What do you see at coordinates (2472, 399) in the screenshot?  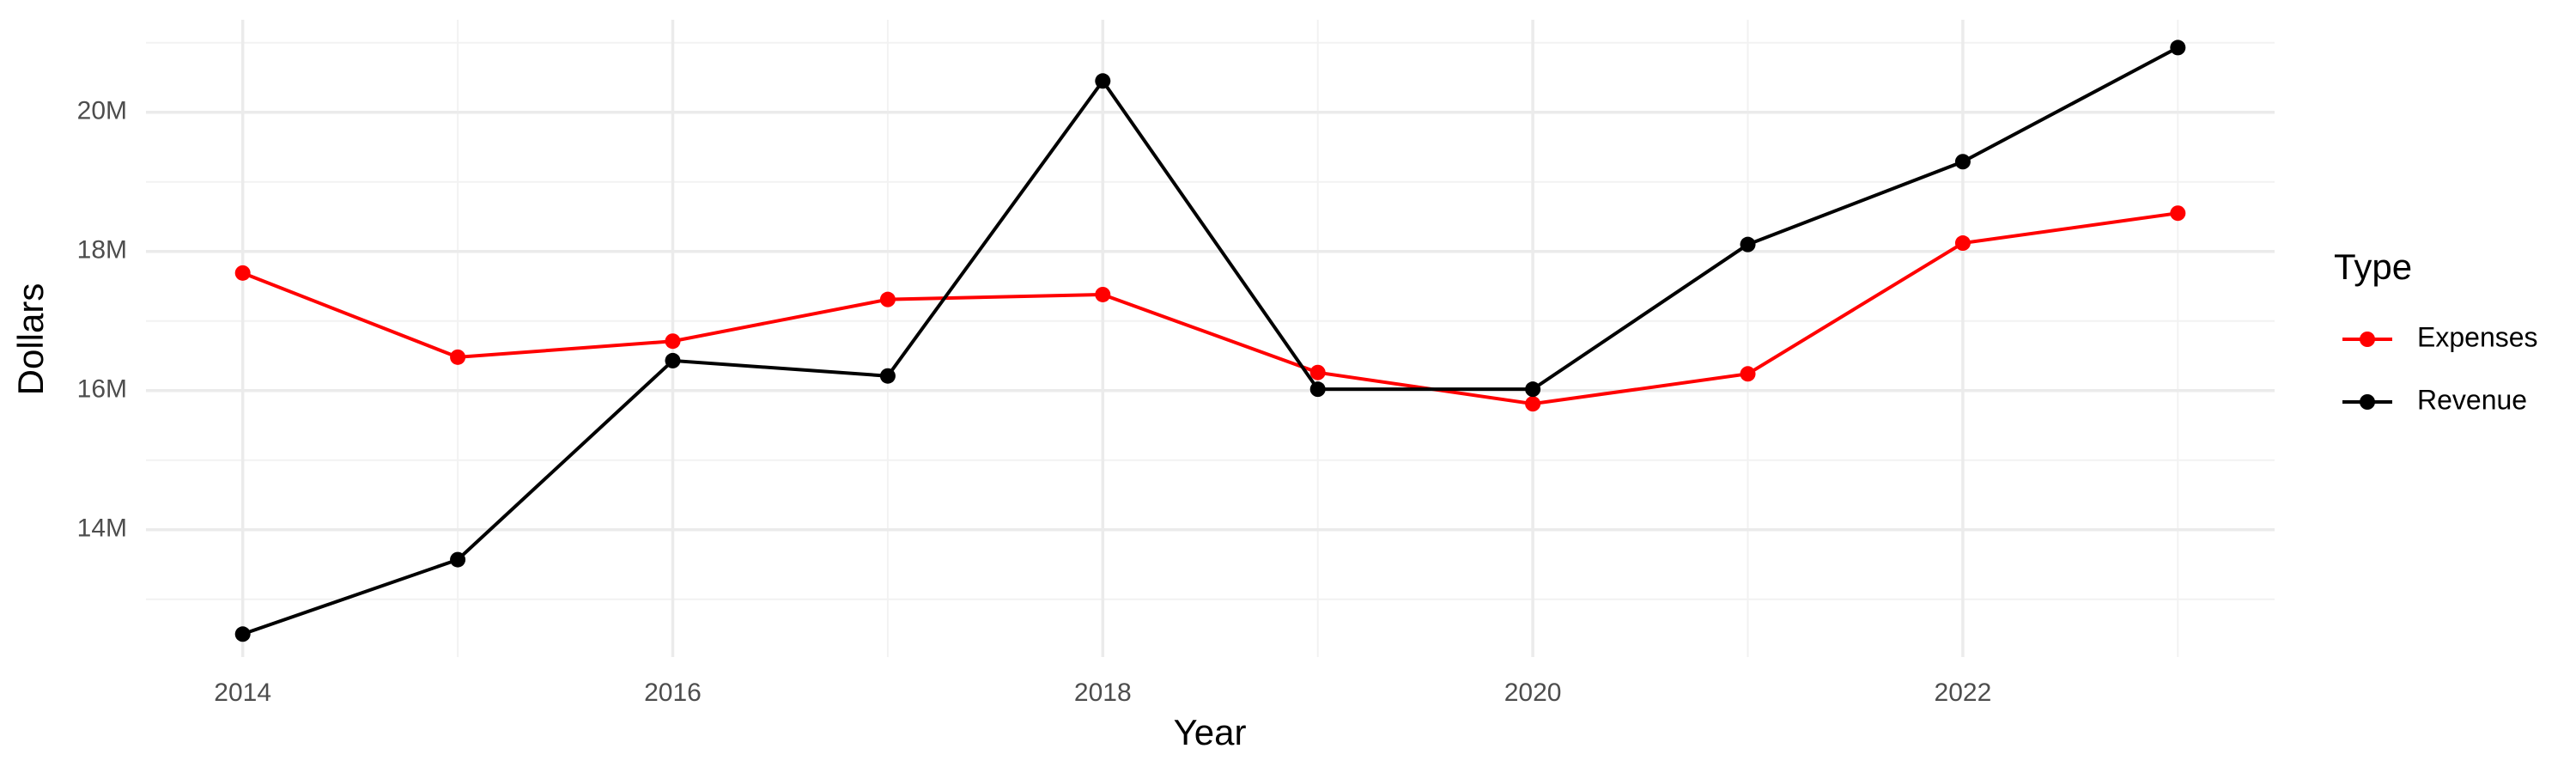 I see `legend-label: Revenue` at bounding box center [2472, 399].